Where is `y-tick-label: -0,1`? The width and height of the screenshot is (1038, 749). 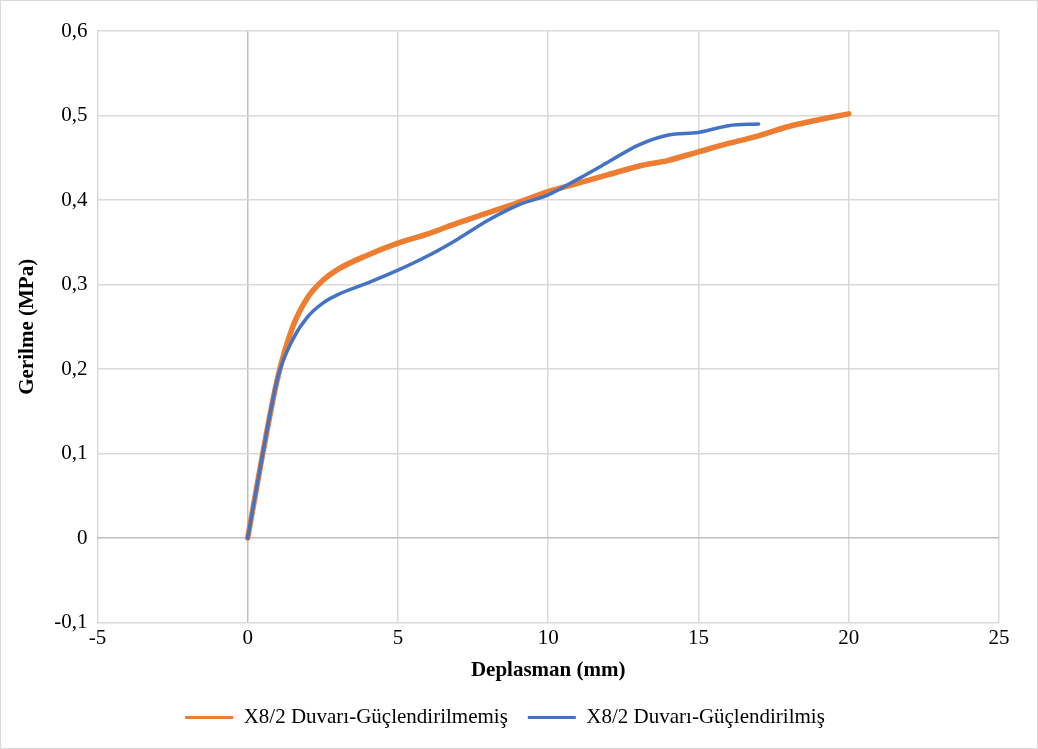 y-tick-label: -0,1 is located at coordinates (71, 621).